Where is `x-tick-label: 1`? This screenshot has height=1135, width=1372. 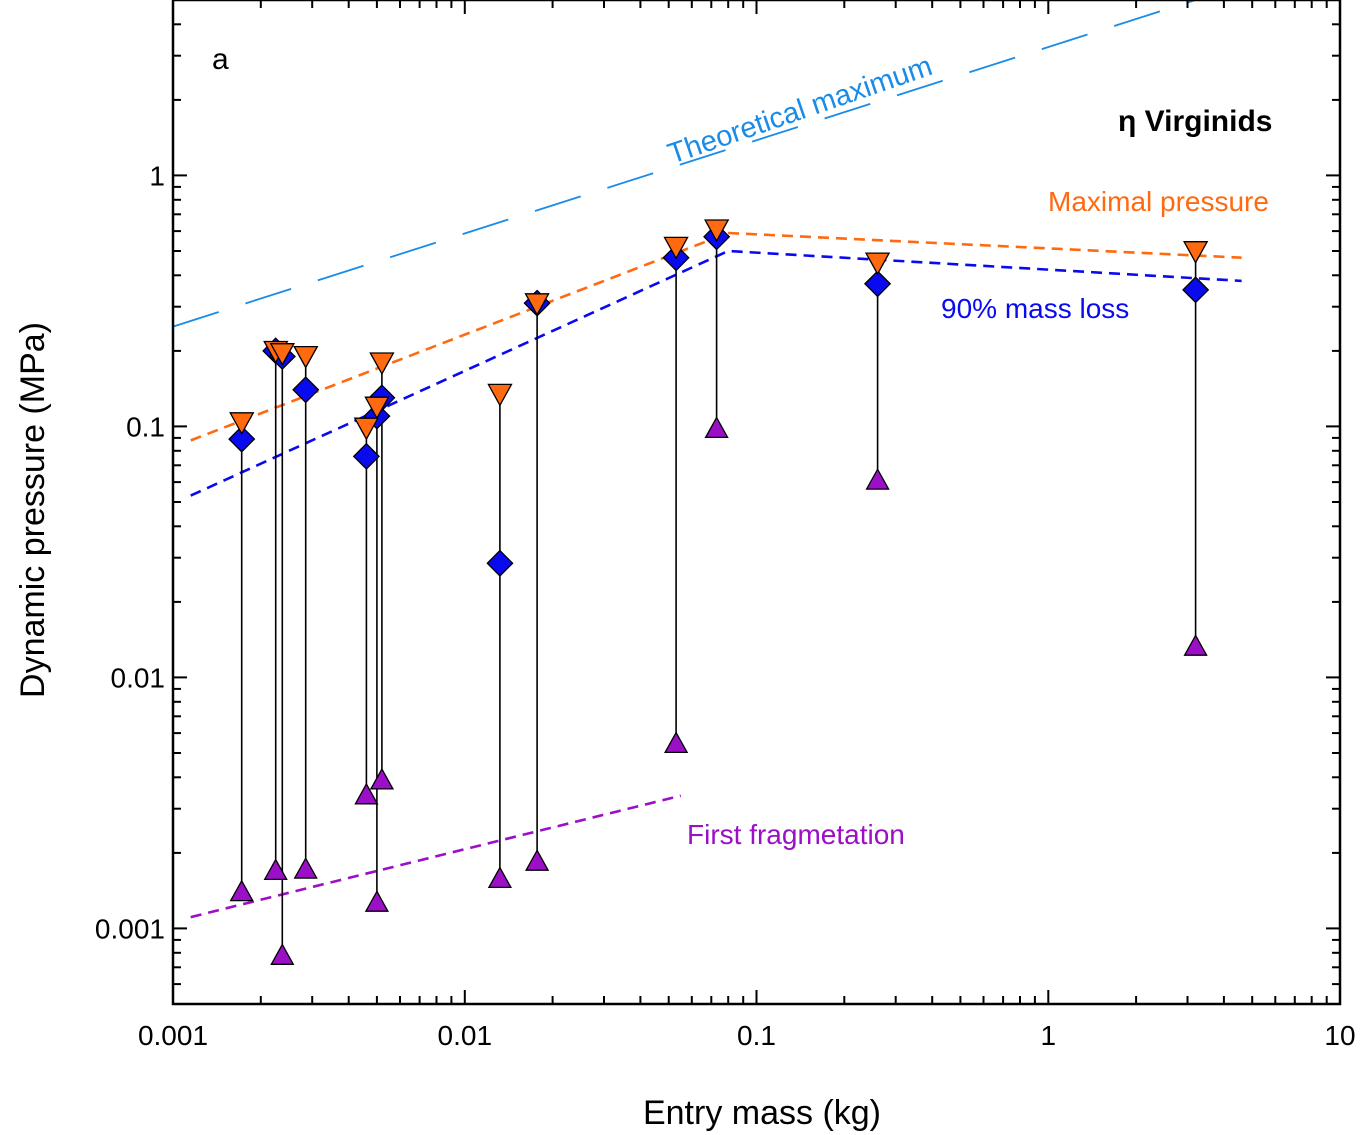
x-tick-label: 1 is located at coordinates (1049, 1035).